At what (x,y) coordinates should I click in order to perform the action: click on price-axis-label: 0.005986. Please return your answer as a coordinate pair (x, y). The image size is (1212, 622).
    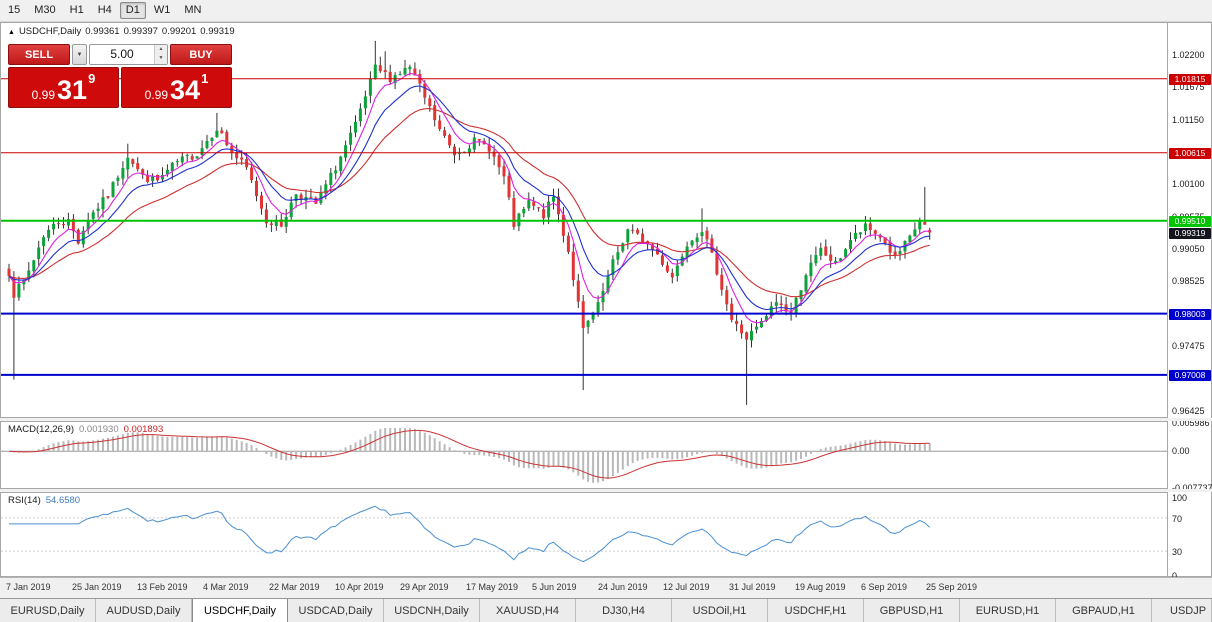
    Looking at the image, I should click on (1191, 423).